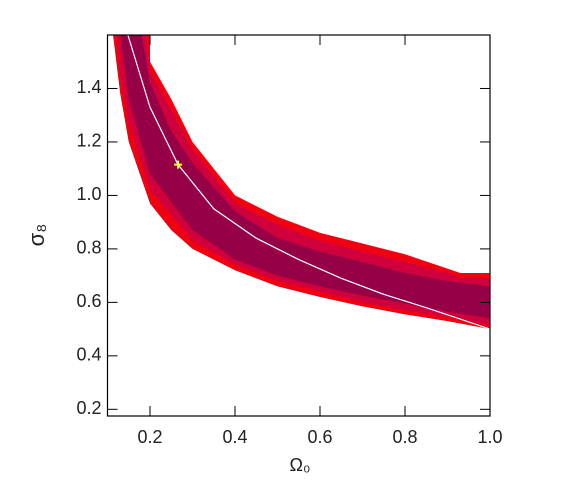  I want to click on y-tick-label: 0.8, so click(88, 248).